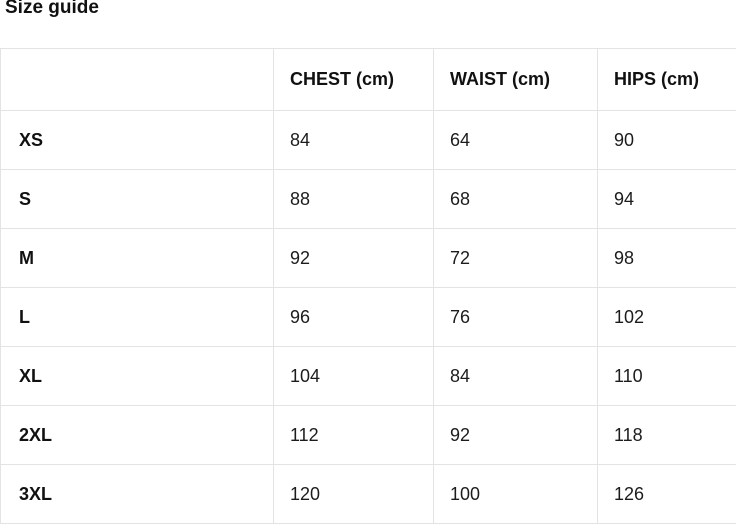  I want to click on chest-value-cell: 112, so click(354, 435).